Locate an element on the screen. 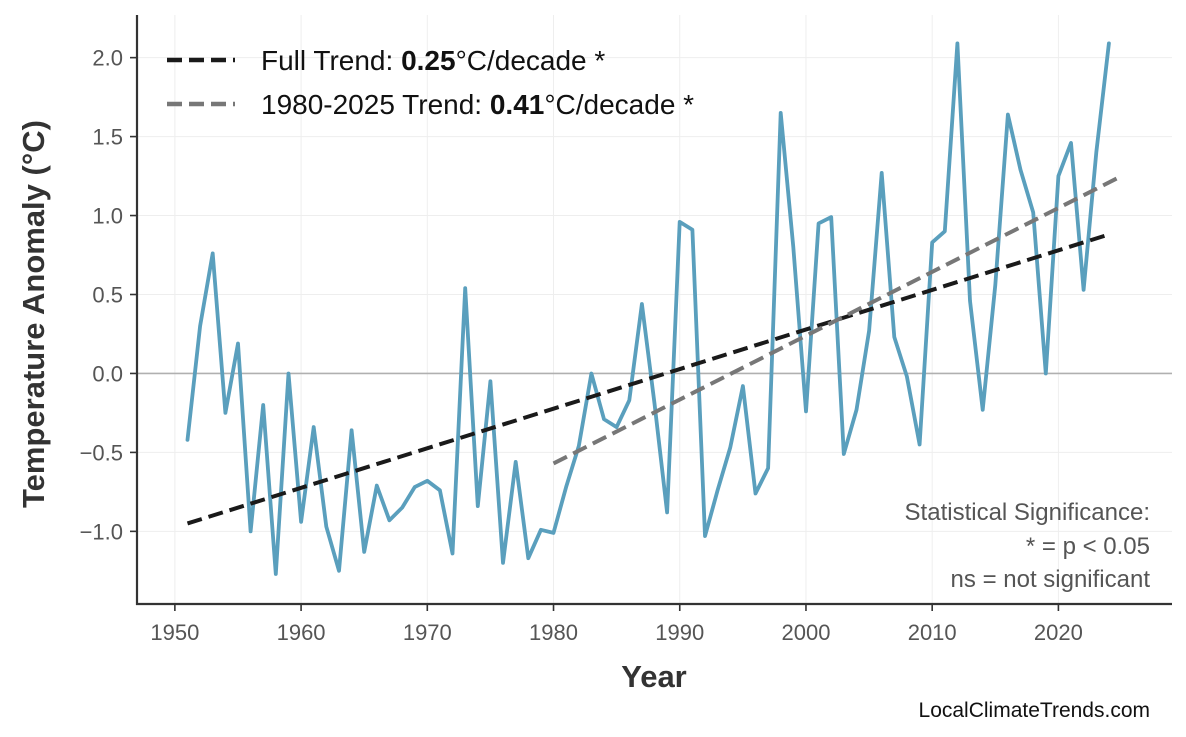  x-tick-label: 1970 is located at coordinates (427, 632).